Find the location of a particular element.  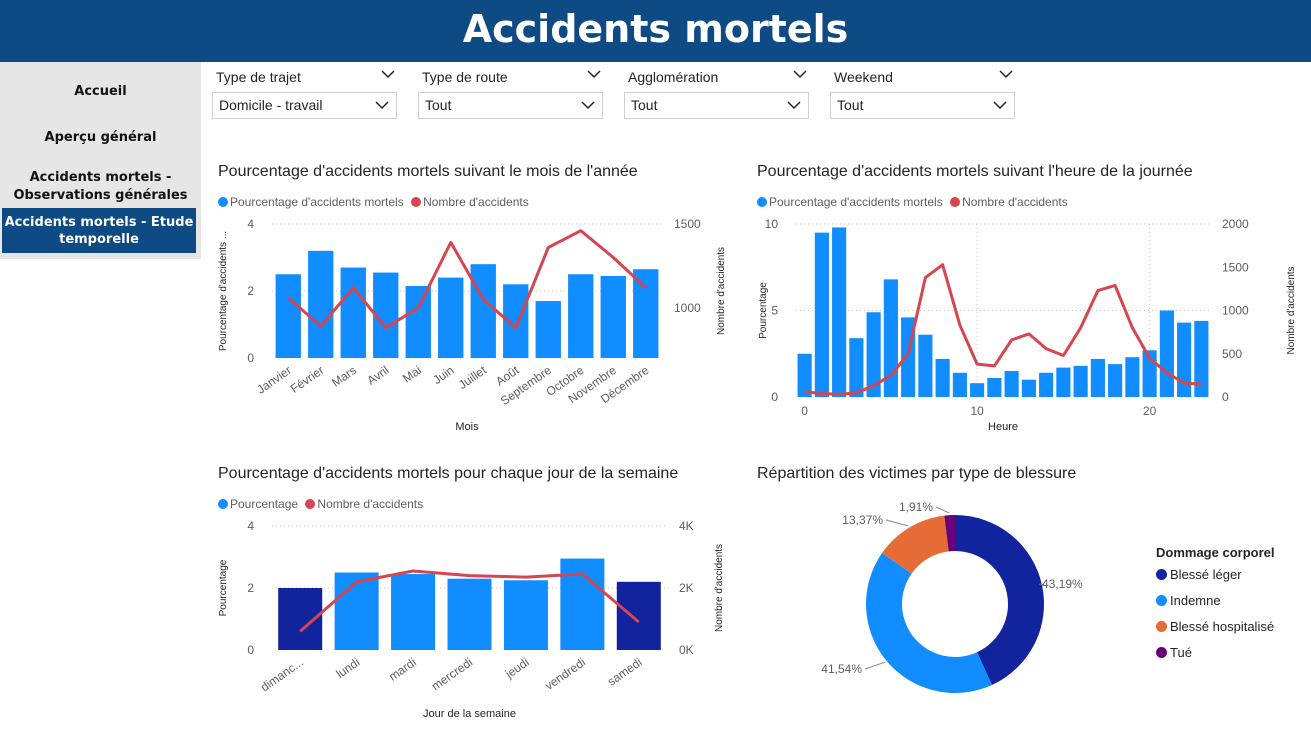

x-tick-label: 20 is located at coordinates (1150, 411).